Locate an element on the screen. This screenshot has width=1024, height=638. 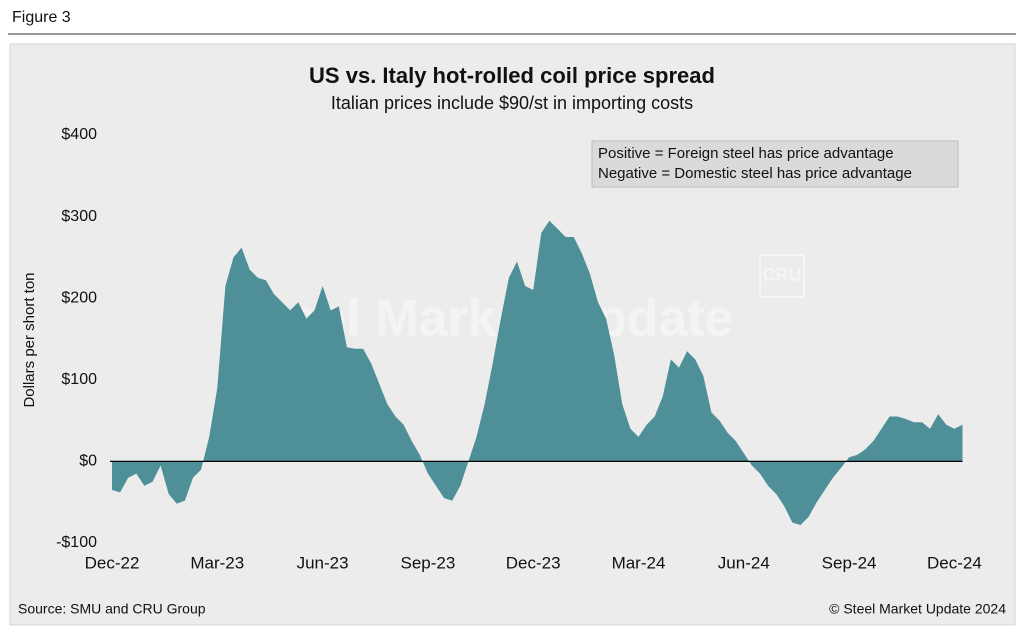
y-tick-label: -$100 is located at coordinates (76, 542).